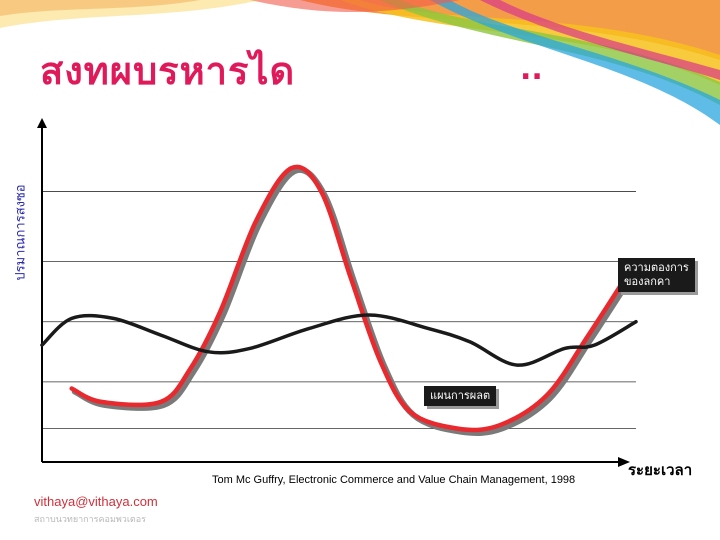 This screenshot has height=540, width=720. I want to click on footer-email: vithaya@vithaya.com, so click(96, 501).